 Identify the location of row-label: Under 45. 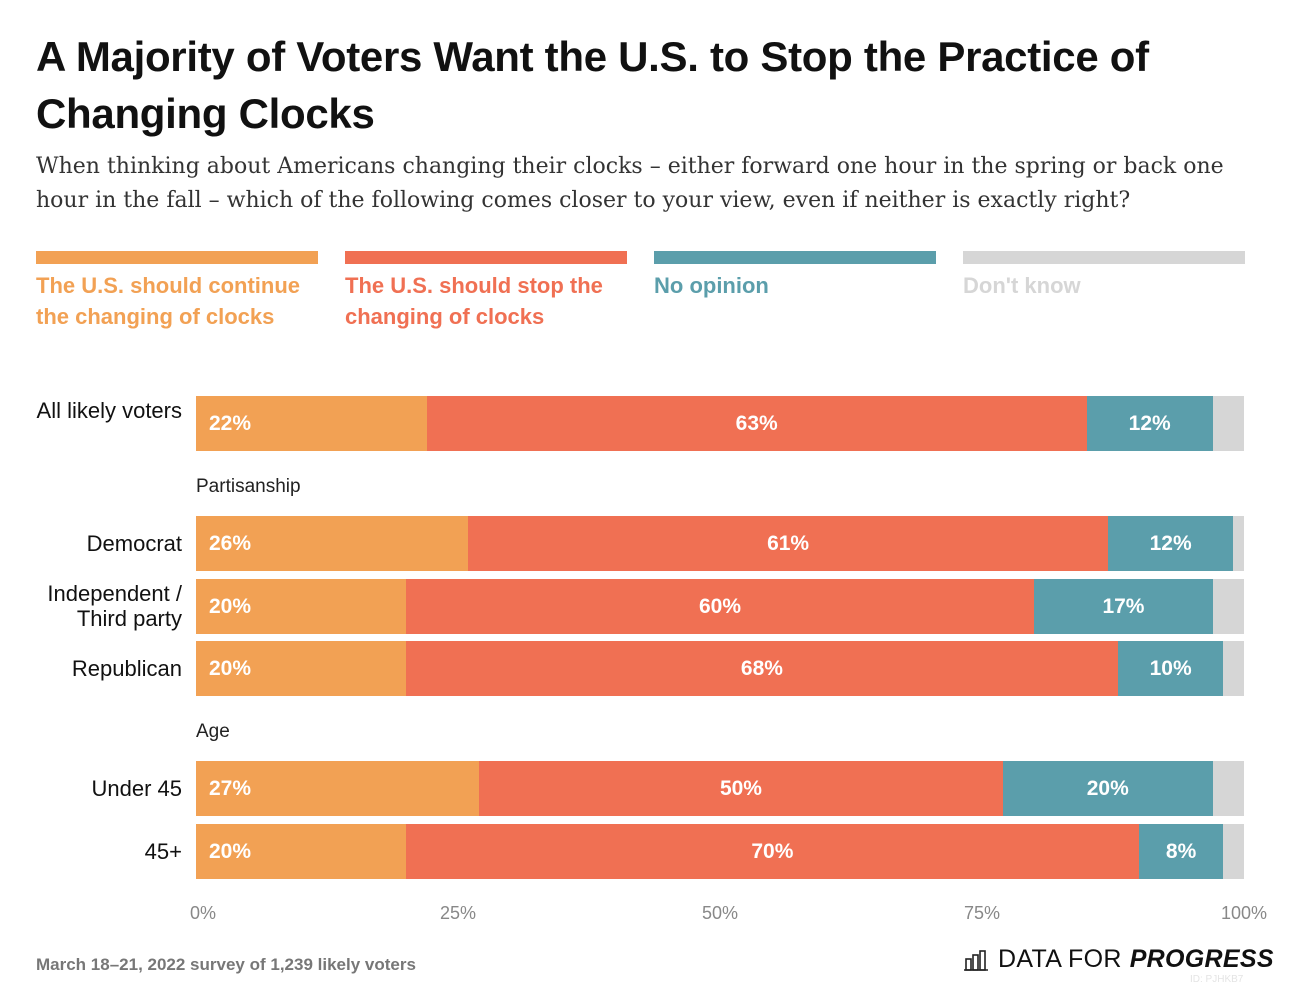
(136, 788).